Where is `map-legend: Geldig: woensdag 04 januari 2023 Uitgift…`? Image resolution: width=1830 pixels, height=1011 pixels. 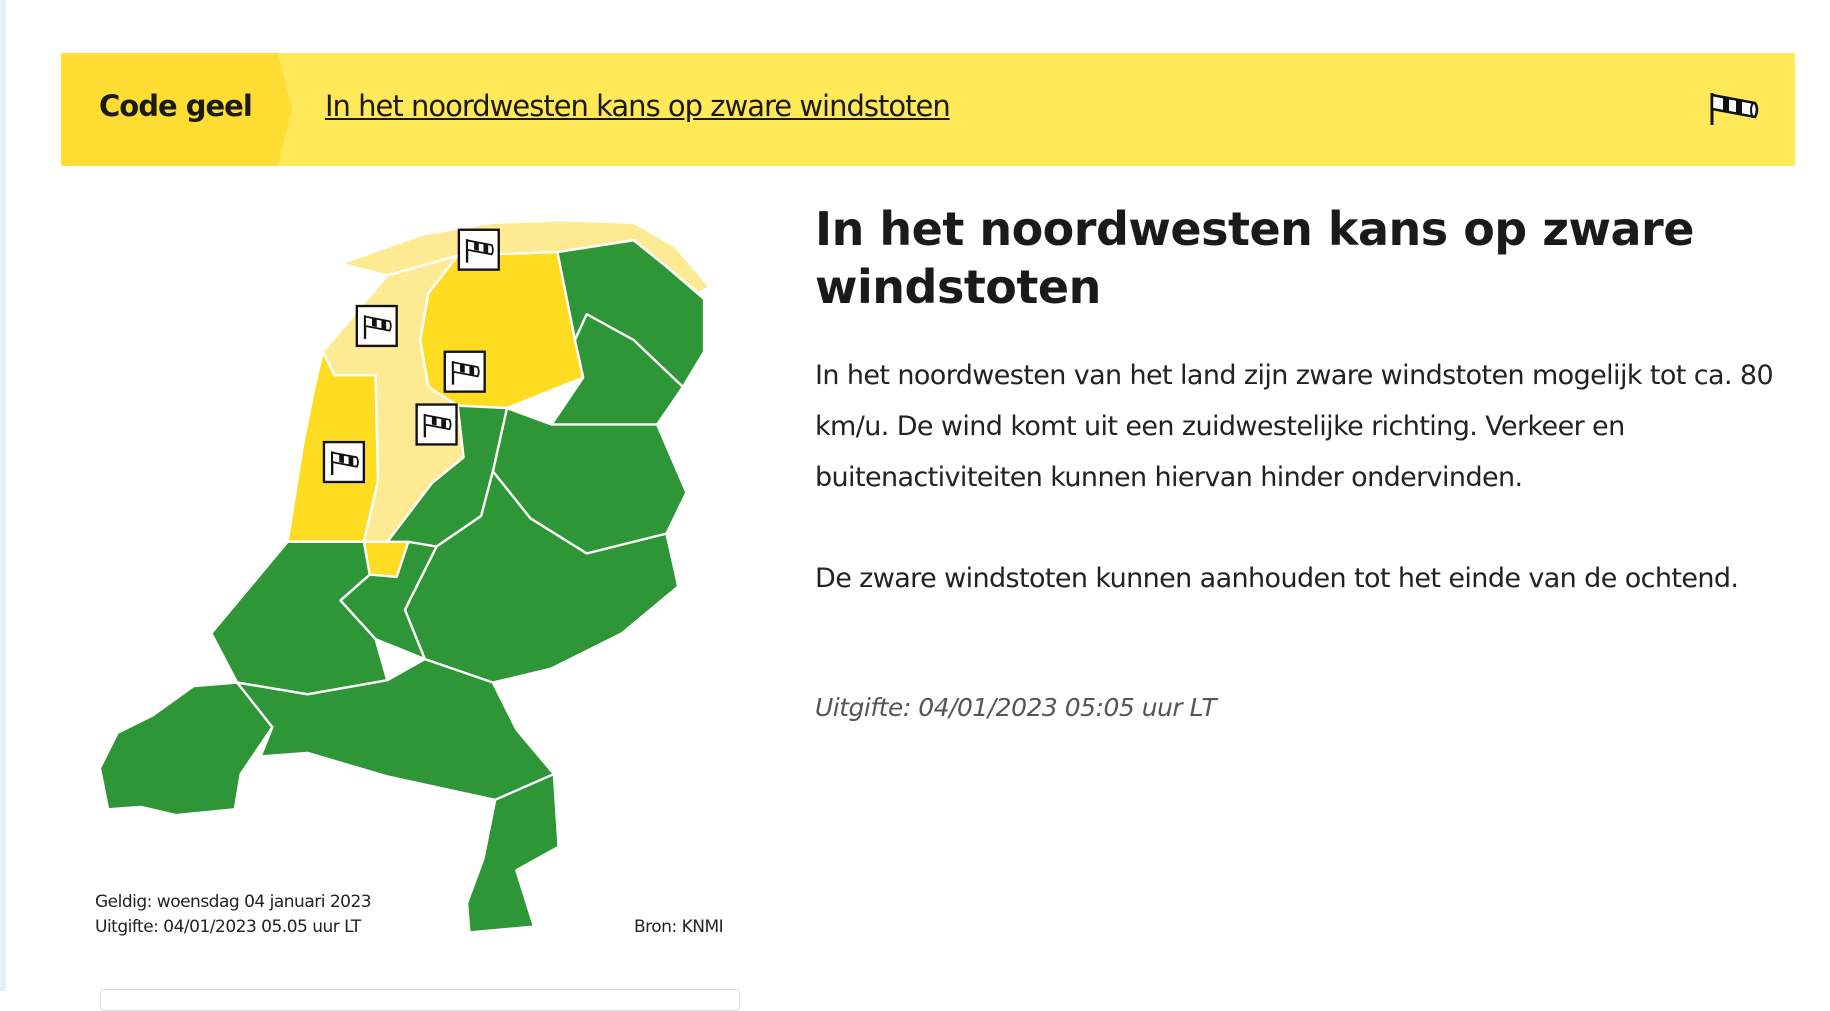 map-legend: Geldig: woensdag 04 januari 2023 Uitgift… is located at coordinates (233, 915).